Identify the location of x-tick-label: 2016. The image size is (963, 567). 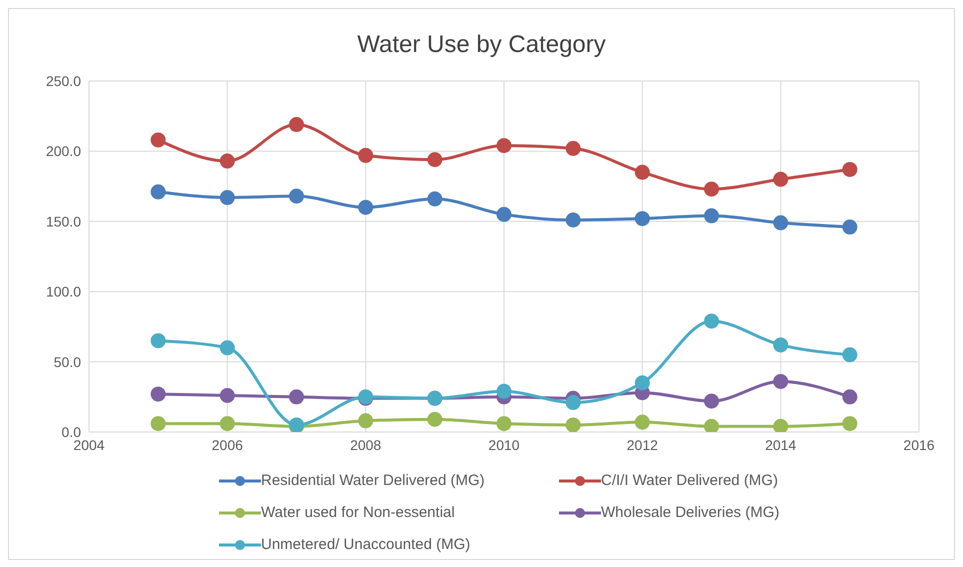
(919, 444).